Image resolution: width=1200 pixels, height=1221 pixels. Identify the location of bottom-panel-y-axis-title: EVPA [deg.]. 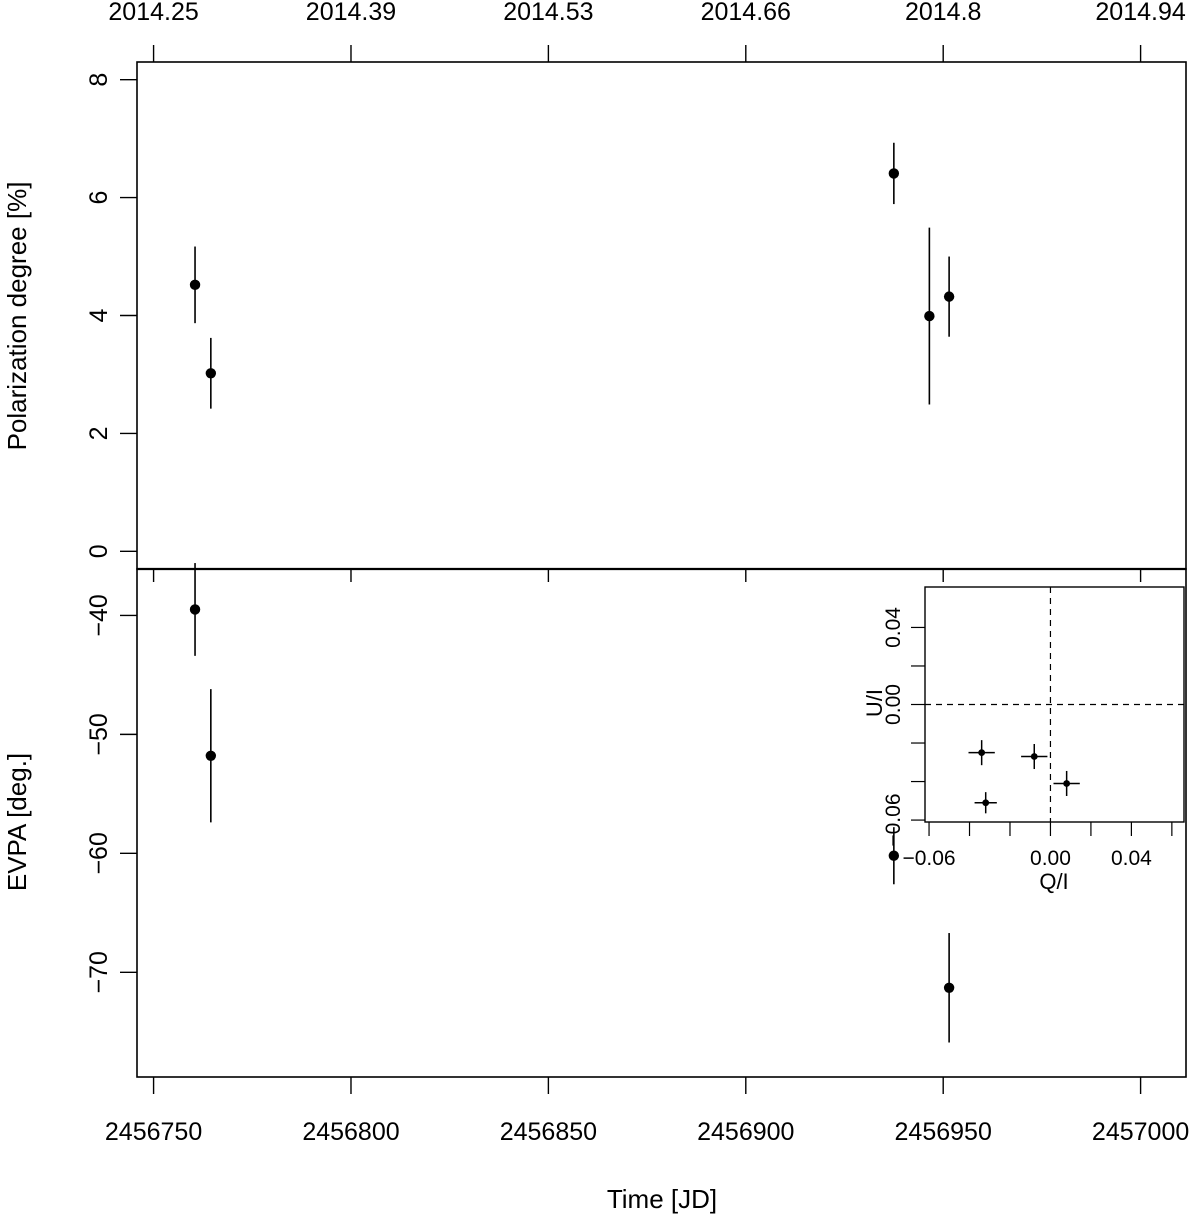
(17, 822).